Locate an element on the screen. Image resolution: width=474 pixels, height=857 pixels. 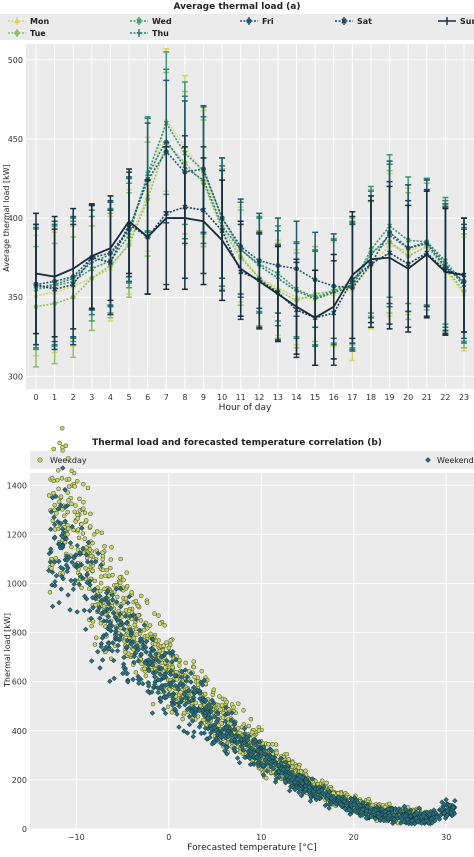
chart-a-xtick-label: 12 is located at coordinates (259, 397).